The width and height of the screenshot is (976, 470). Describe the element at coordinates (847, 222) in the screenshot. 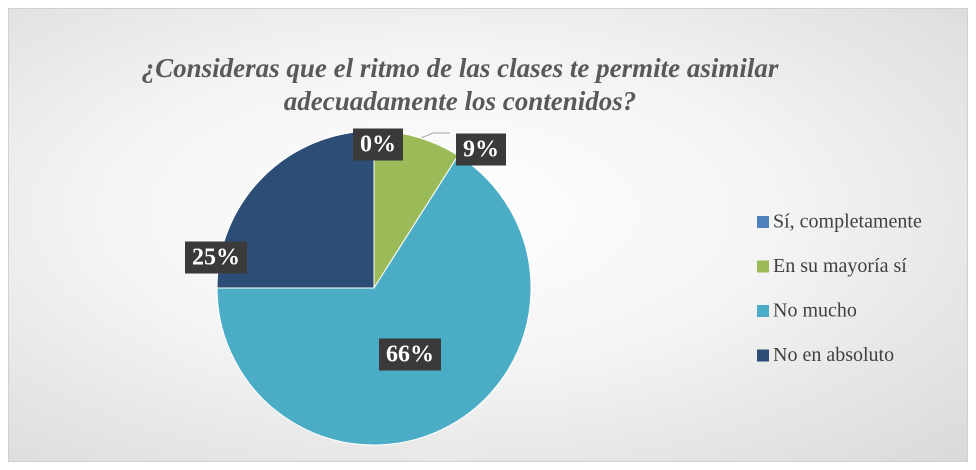

I see `legend-label: Sí, completamente` at that location.